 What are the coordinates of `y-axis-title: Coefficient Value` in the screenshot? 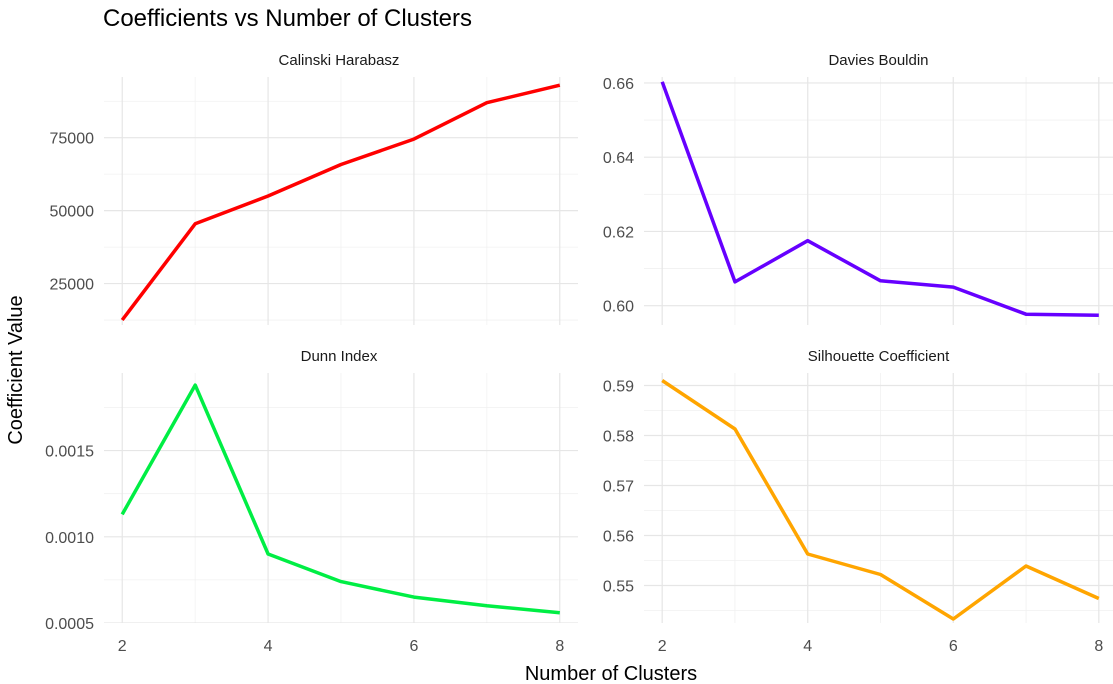 It's located at (16, 369).